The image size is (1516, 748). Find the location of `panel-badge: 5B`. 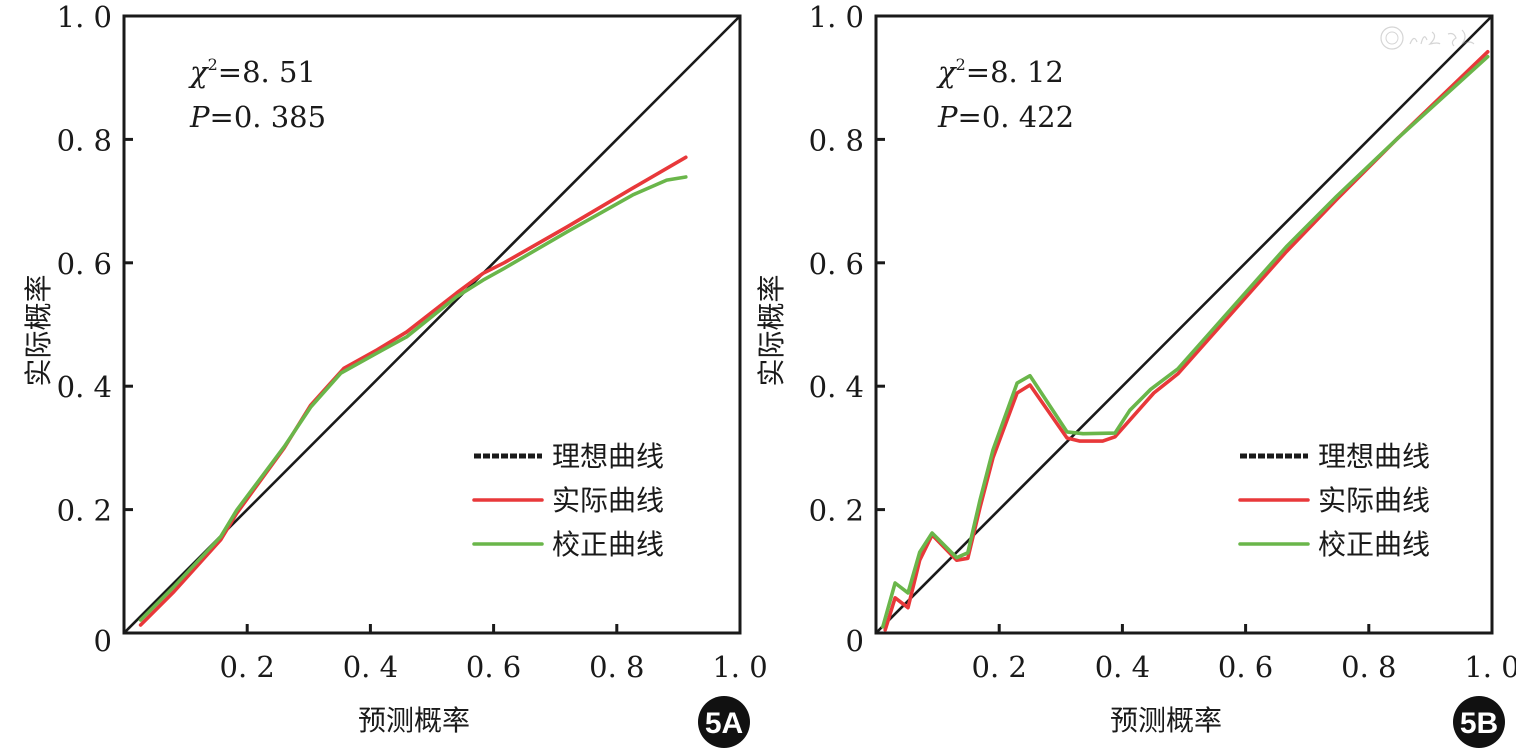

panel-badge: 5B is located at coordinates (1479, 722).